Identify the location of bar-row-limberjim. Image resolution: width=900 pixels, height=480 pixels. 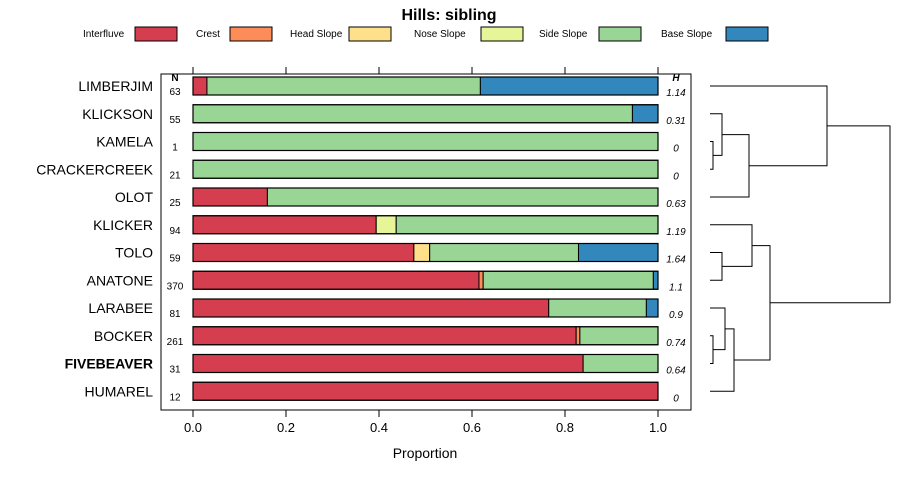
(425, 86).